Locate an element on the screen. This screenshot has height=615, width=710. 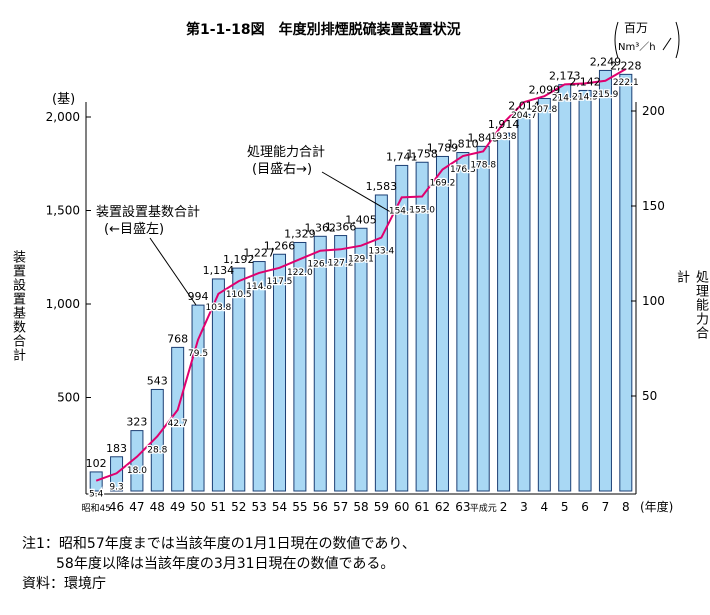
line-value-label: 79.5 is located at coordinates (198, 354).